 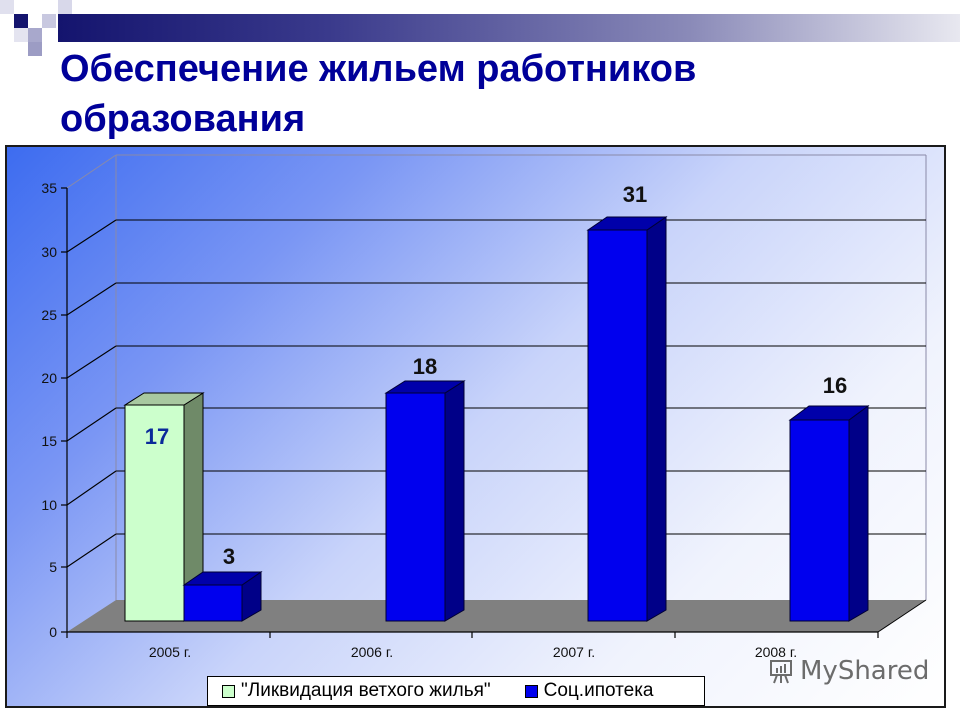 I want to click on y-tick-10: 10, so click(x=49, y=505).